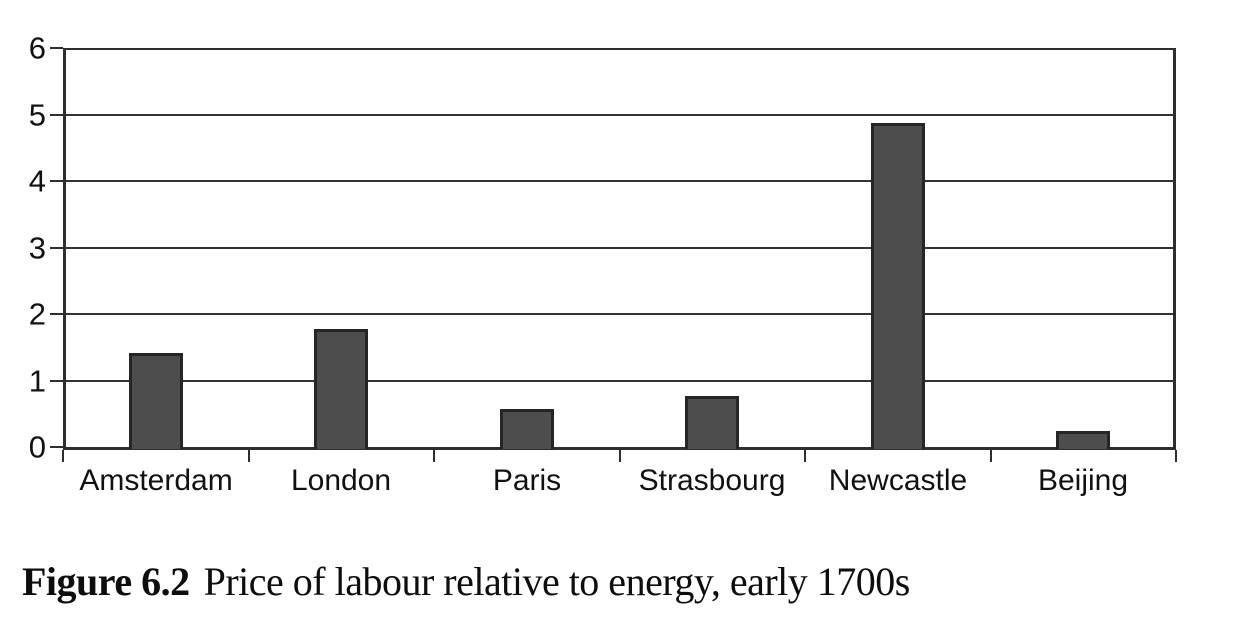 The width and height of the screenshot is (1248, 642). What do you see at coordinates (37, 381) in the screenshot?
I see `y-axis-label-1: 1` at bounding box center [37, 381].